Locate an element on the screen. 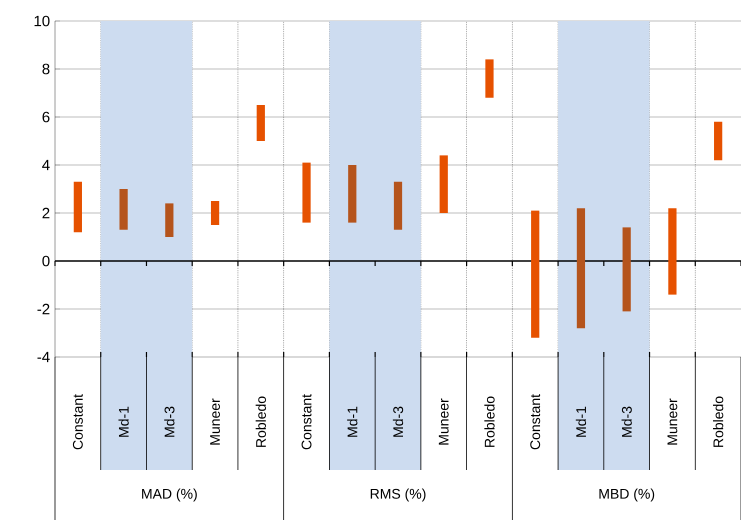 Image resolution: width=741 pixels, height=520 pixels. y-tick-label: 10 is located at coordinates (42, 21).